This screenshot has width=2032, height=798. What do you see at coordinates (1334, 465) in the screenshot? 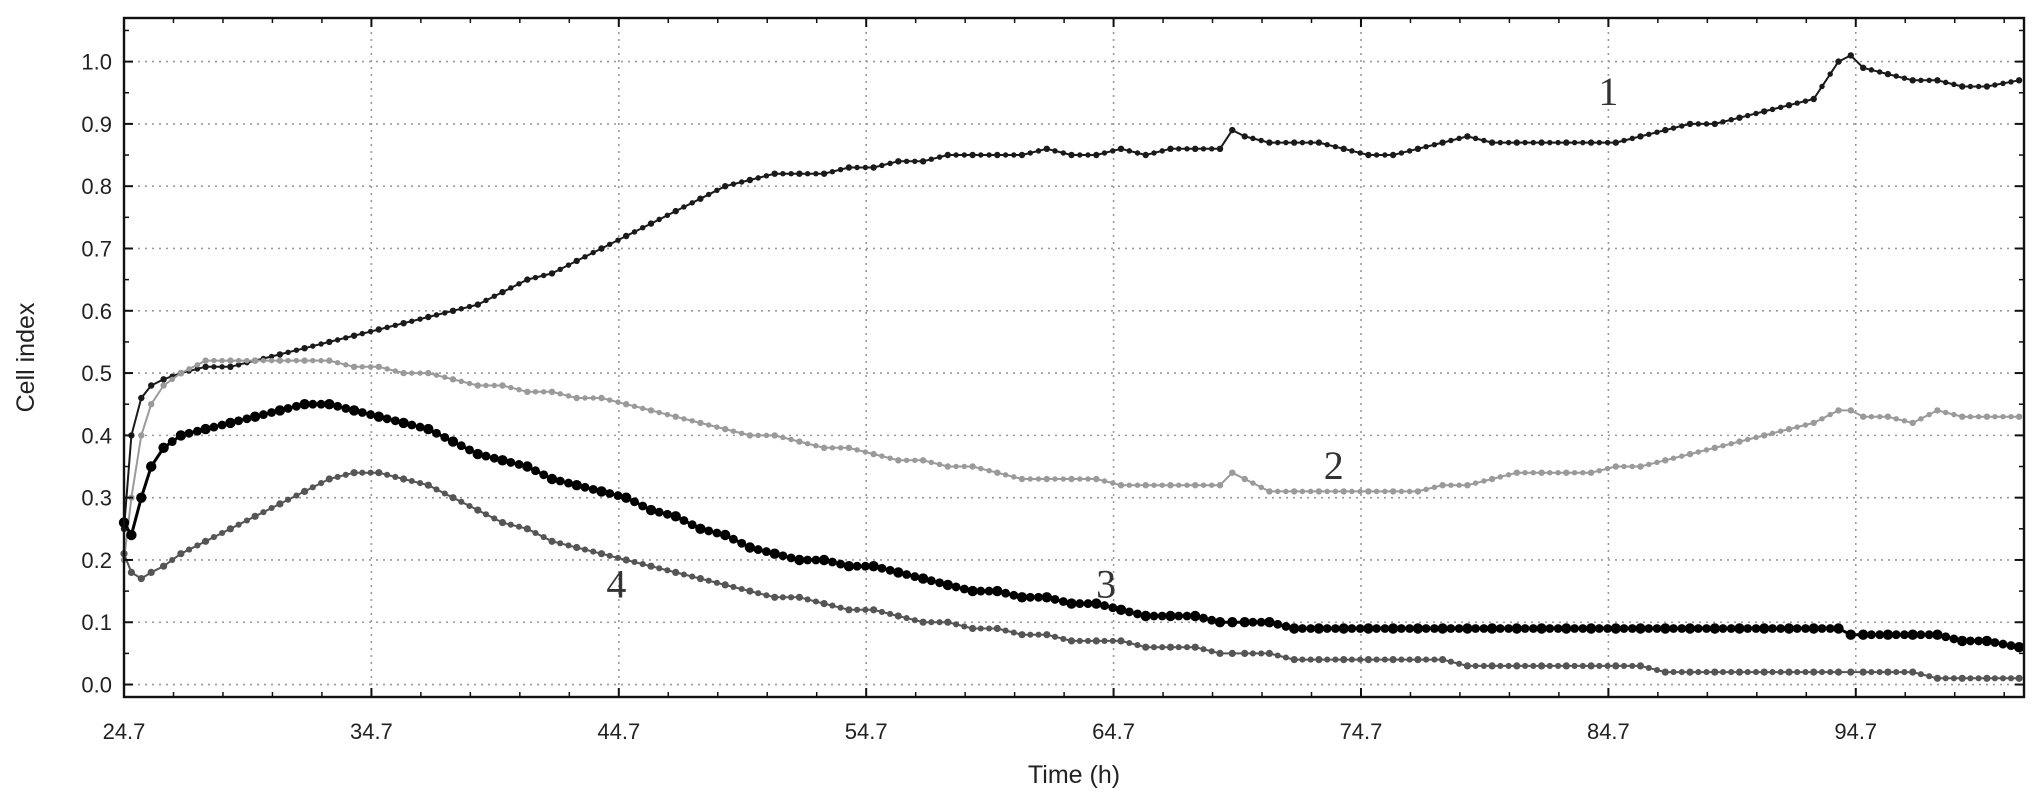
I see `curve-label-2: 2` at bounding box center [1334, 465].